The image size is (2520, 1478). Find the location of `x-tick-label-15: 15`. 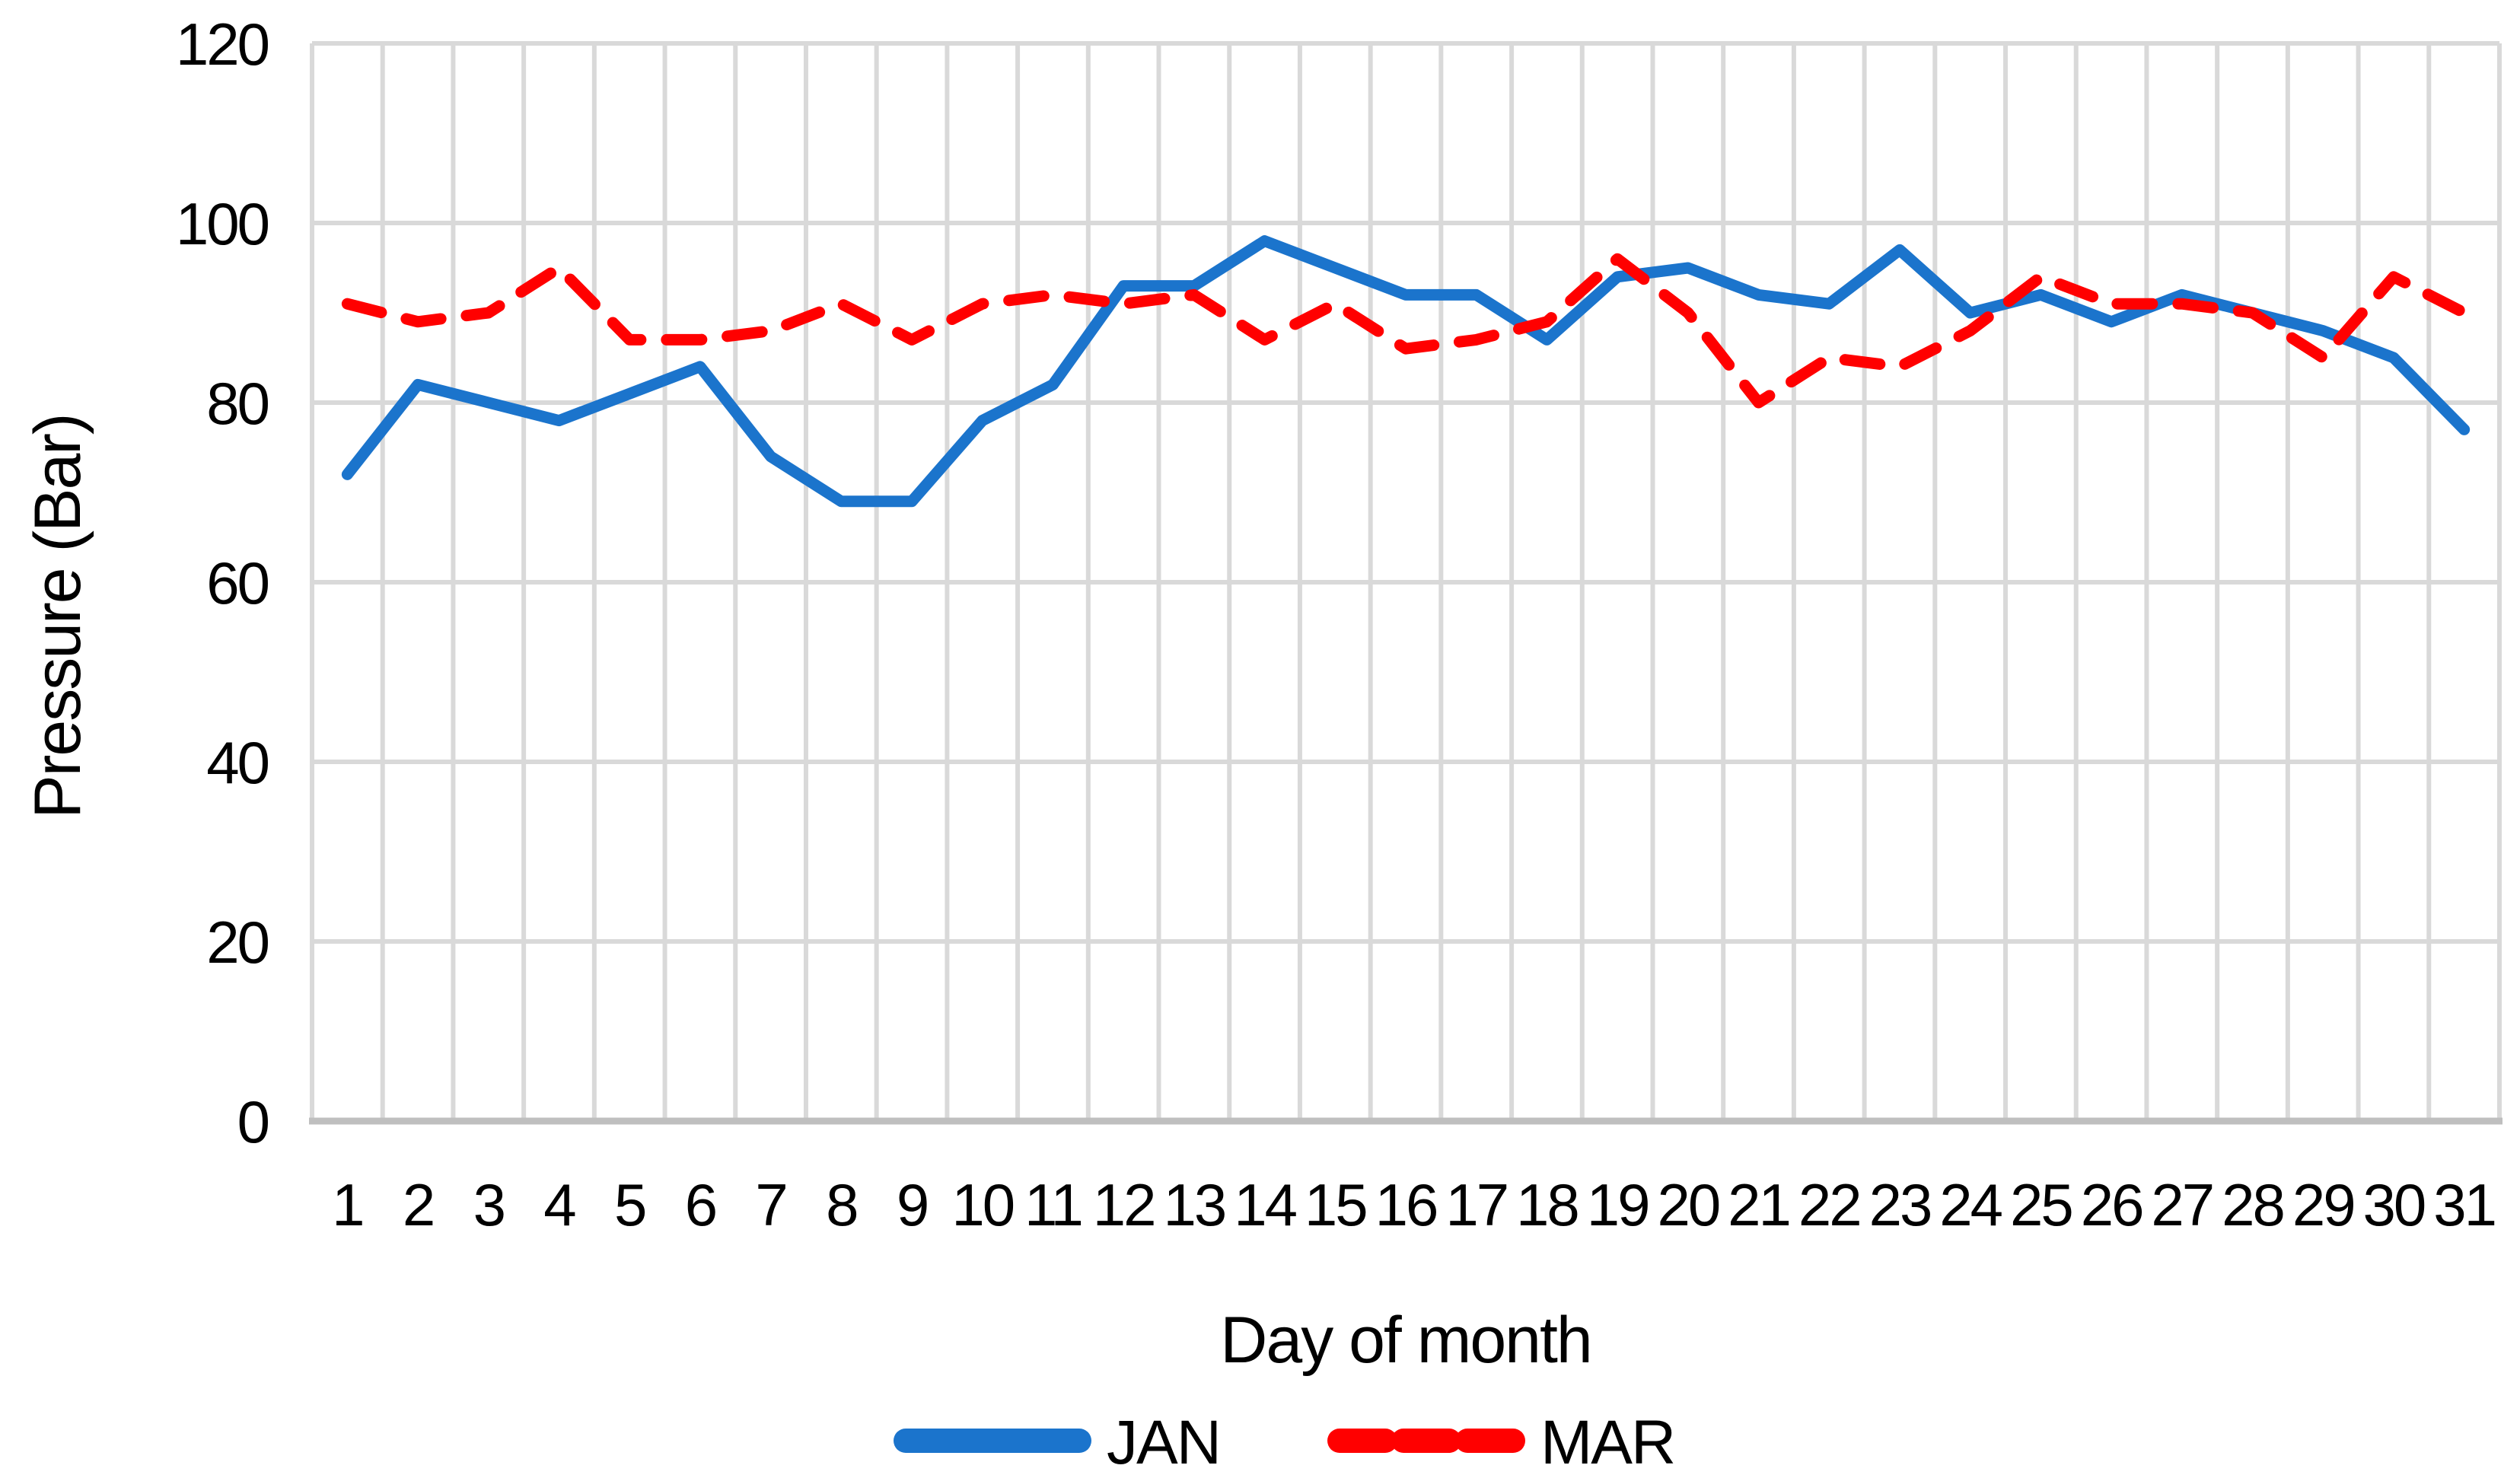

x-tick-label-15: 15 is located at coordinates (1335, 1204).